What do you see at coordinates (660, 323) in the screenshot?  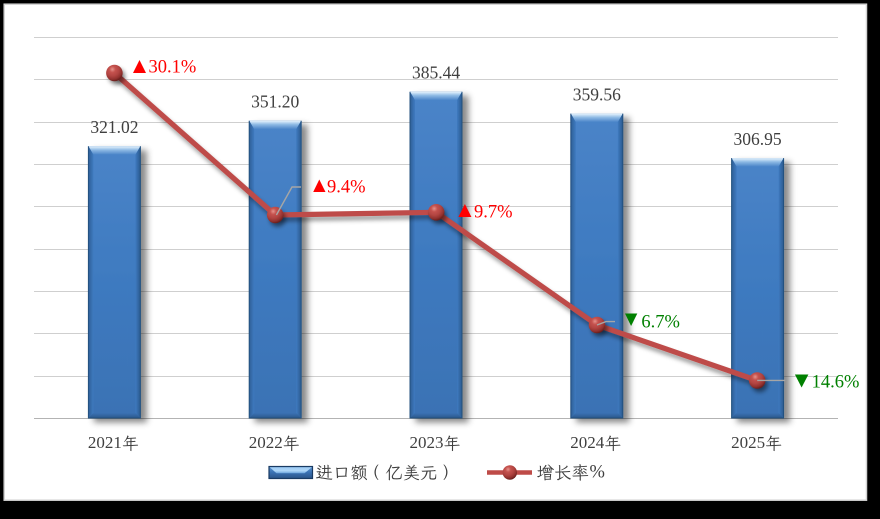 I see `svg-text: 6.7%` at bounding box center [660, 323].